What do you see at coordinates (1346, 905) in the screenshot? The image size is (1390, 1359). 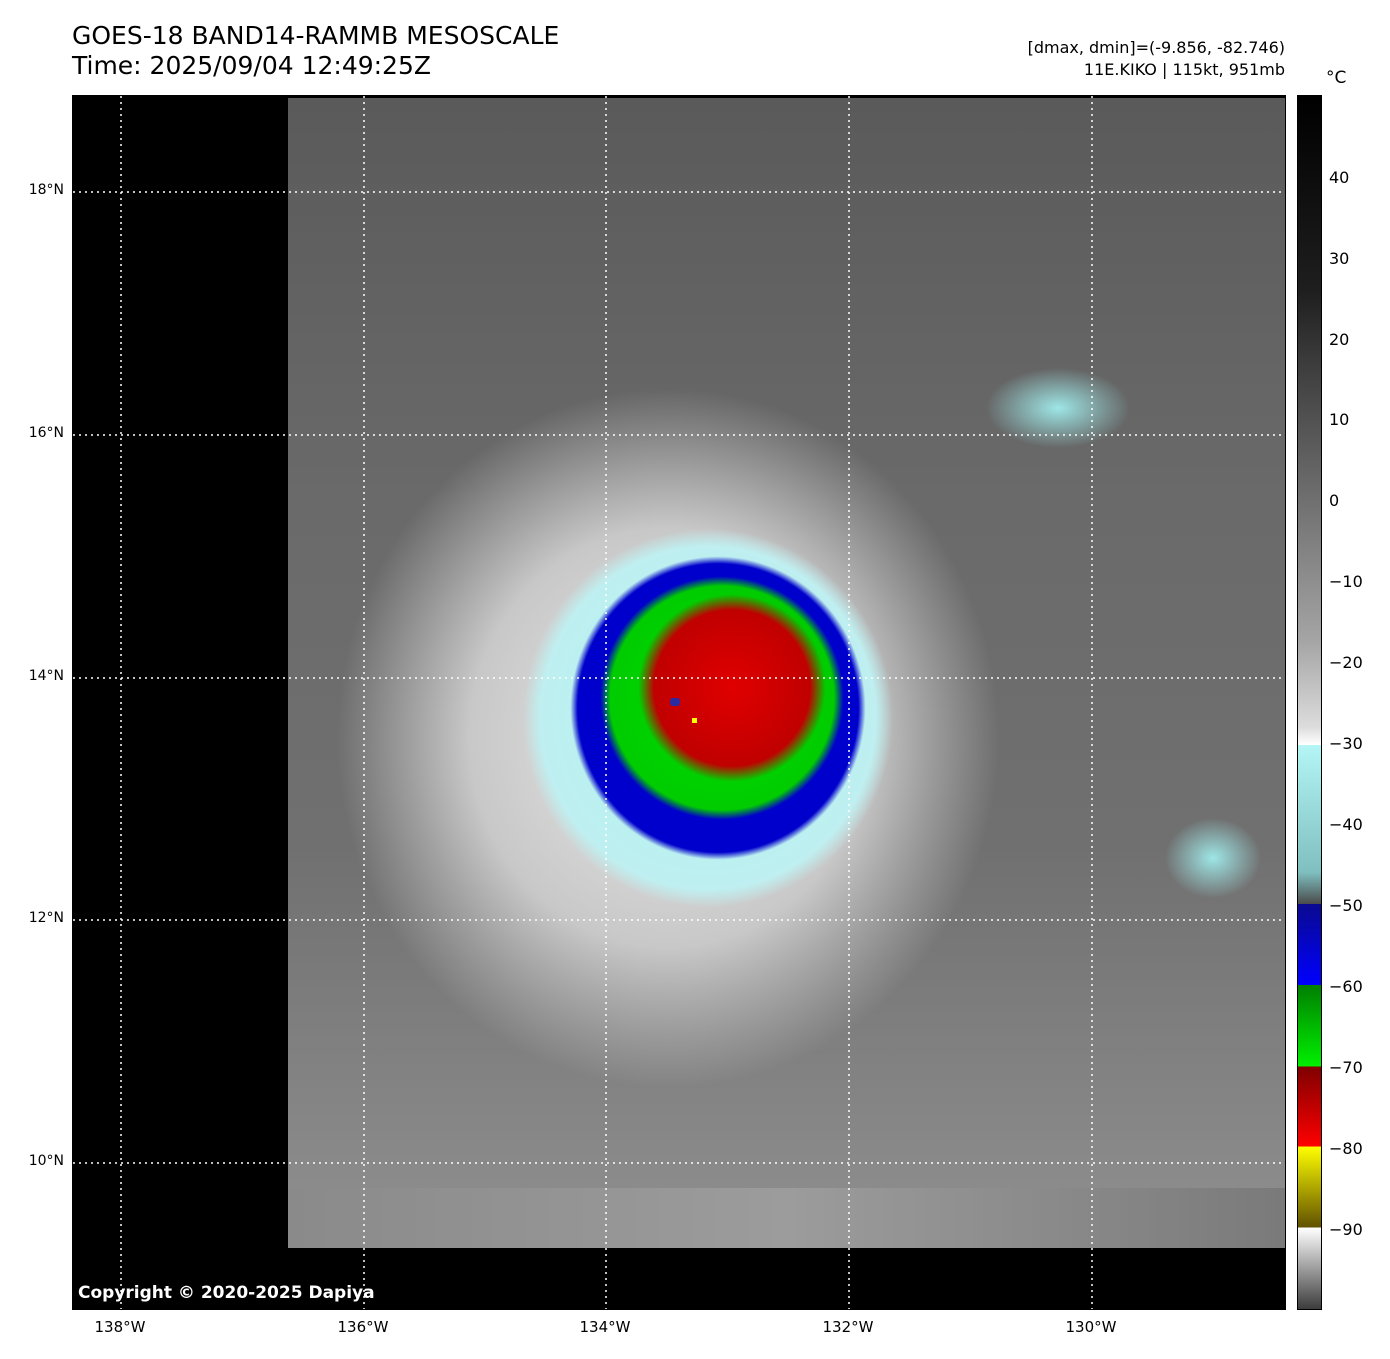 I see `colorbar-tick: −50` at bounding box center [1346, 905].